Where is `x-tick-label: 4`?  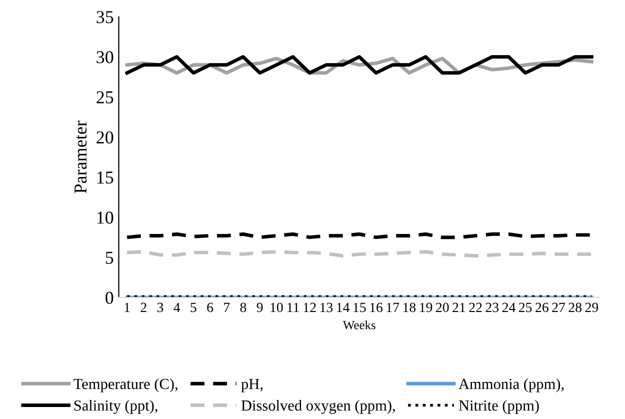
x-tick-label: 4 is located at coordinates (177, 307).